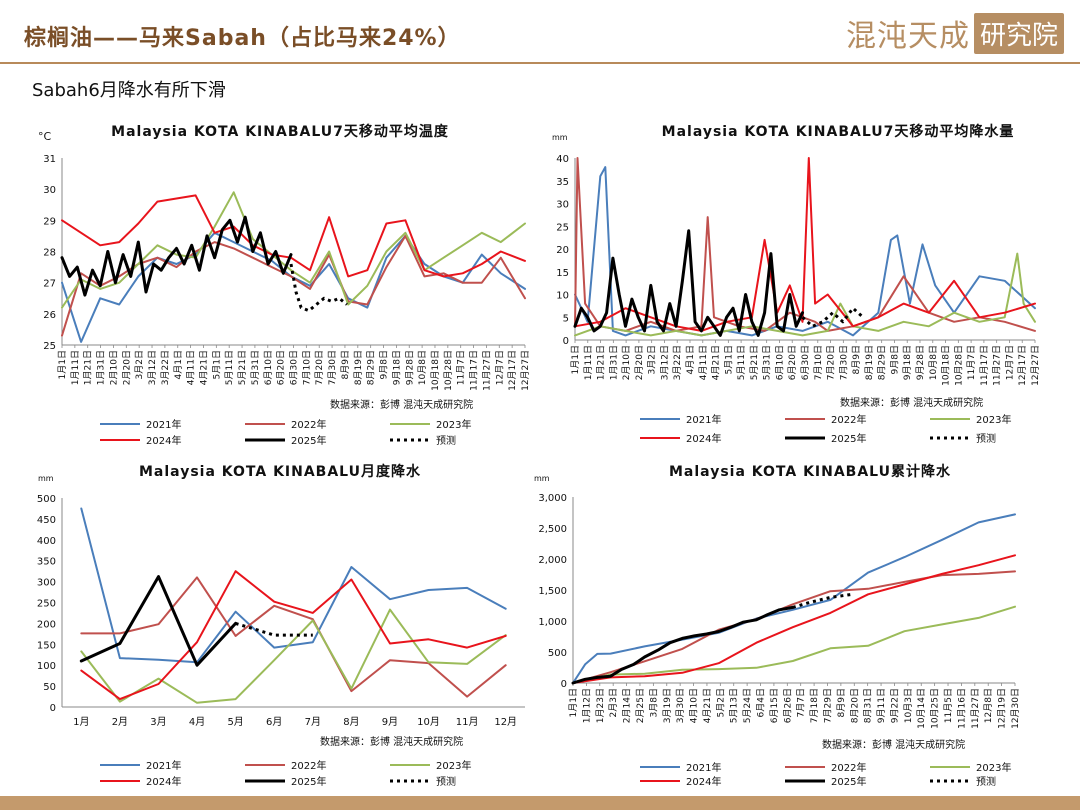 This screenshot has width=1080, height=810. Describe the element at coordinates (843, 362) in the screenshot. I see `x-tick-label: 7月30日` at that location.